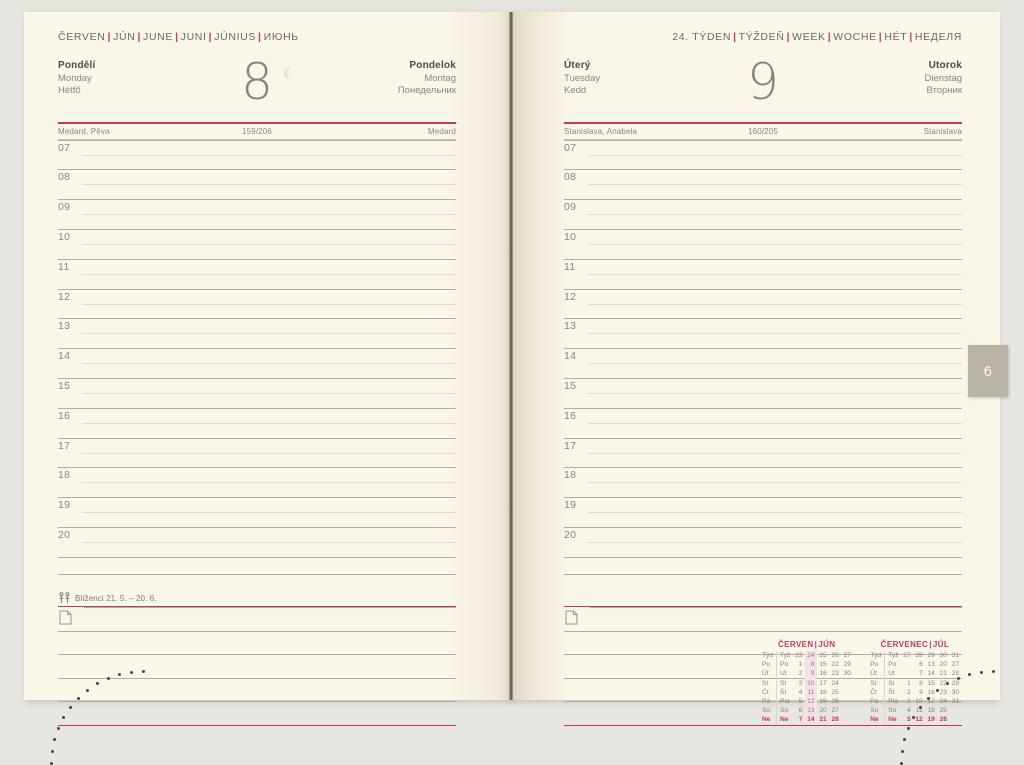 The image size is (1024, 765). What do you see at coordinates (835, 701) in the screenshot?
I see `mini-calendar-day: 26` at bounding box center [835, 701].